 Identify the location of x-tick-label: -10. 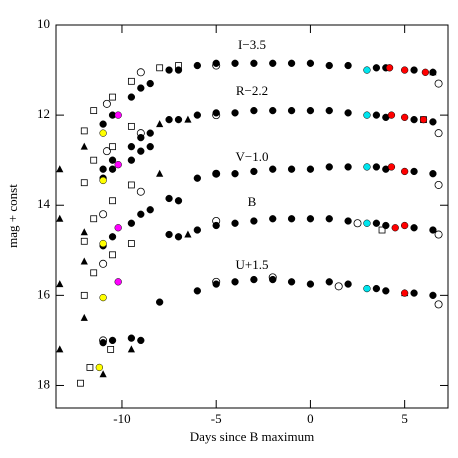
(121, 418).